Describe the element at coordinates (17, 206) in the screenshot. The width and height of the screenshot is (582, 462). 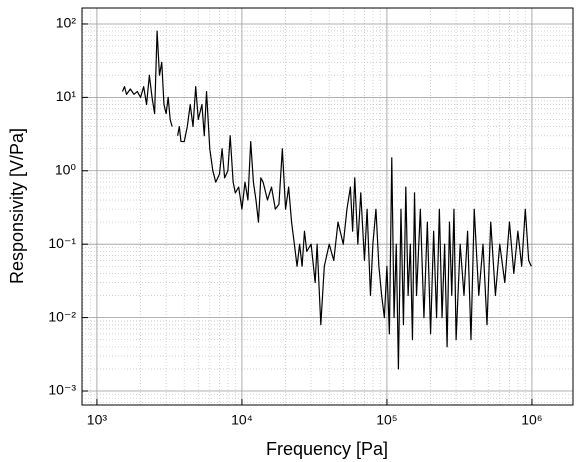
I see `y-axis-label: Responsivity [V/Pa]` at that location.